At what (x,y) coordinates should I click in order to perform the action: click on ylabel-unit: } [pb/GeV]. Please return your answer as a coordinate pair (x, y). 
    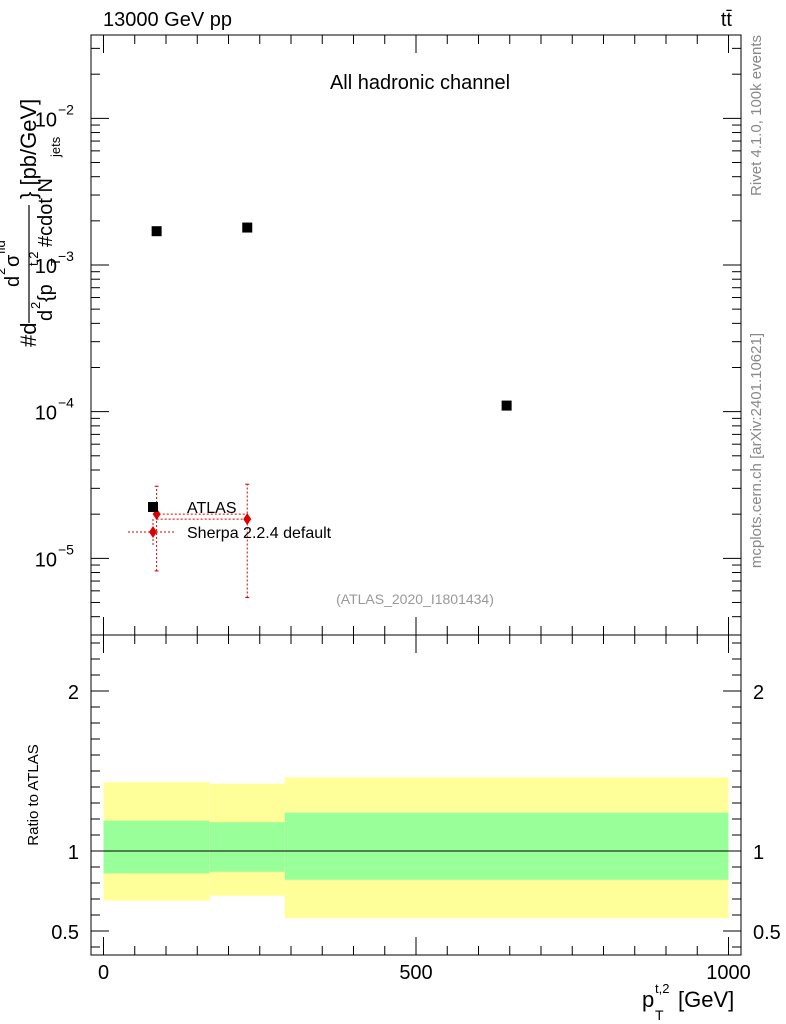
    Looking at the image, I should click on (28, 149).